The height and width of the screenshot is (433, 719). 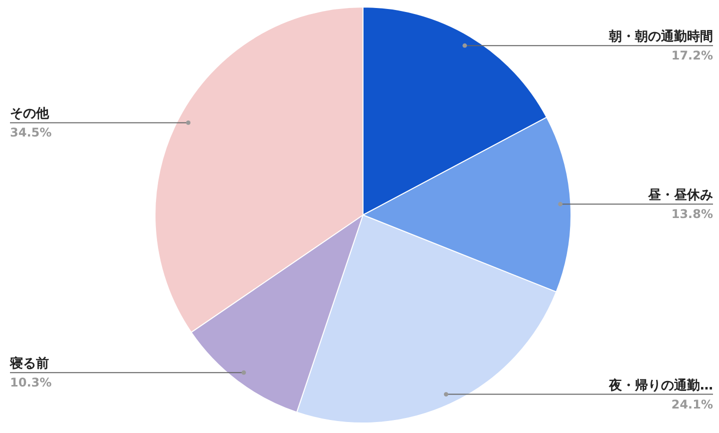 I want to click on data-label: 10.3%, so click(x=31, y=383).